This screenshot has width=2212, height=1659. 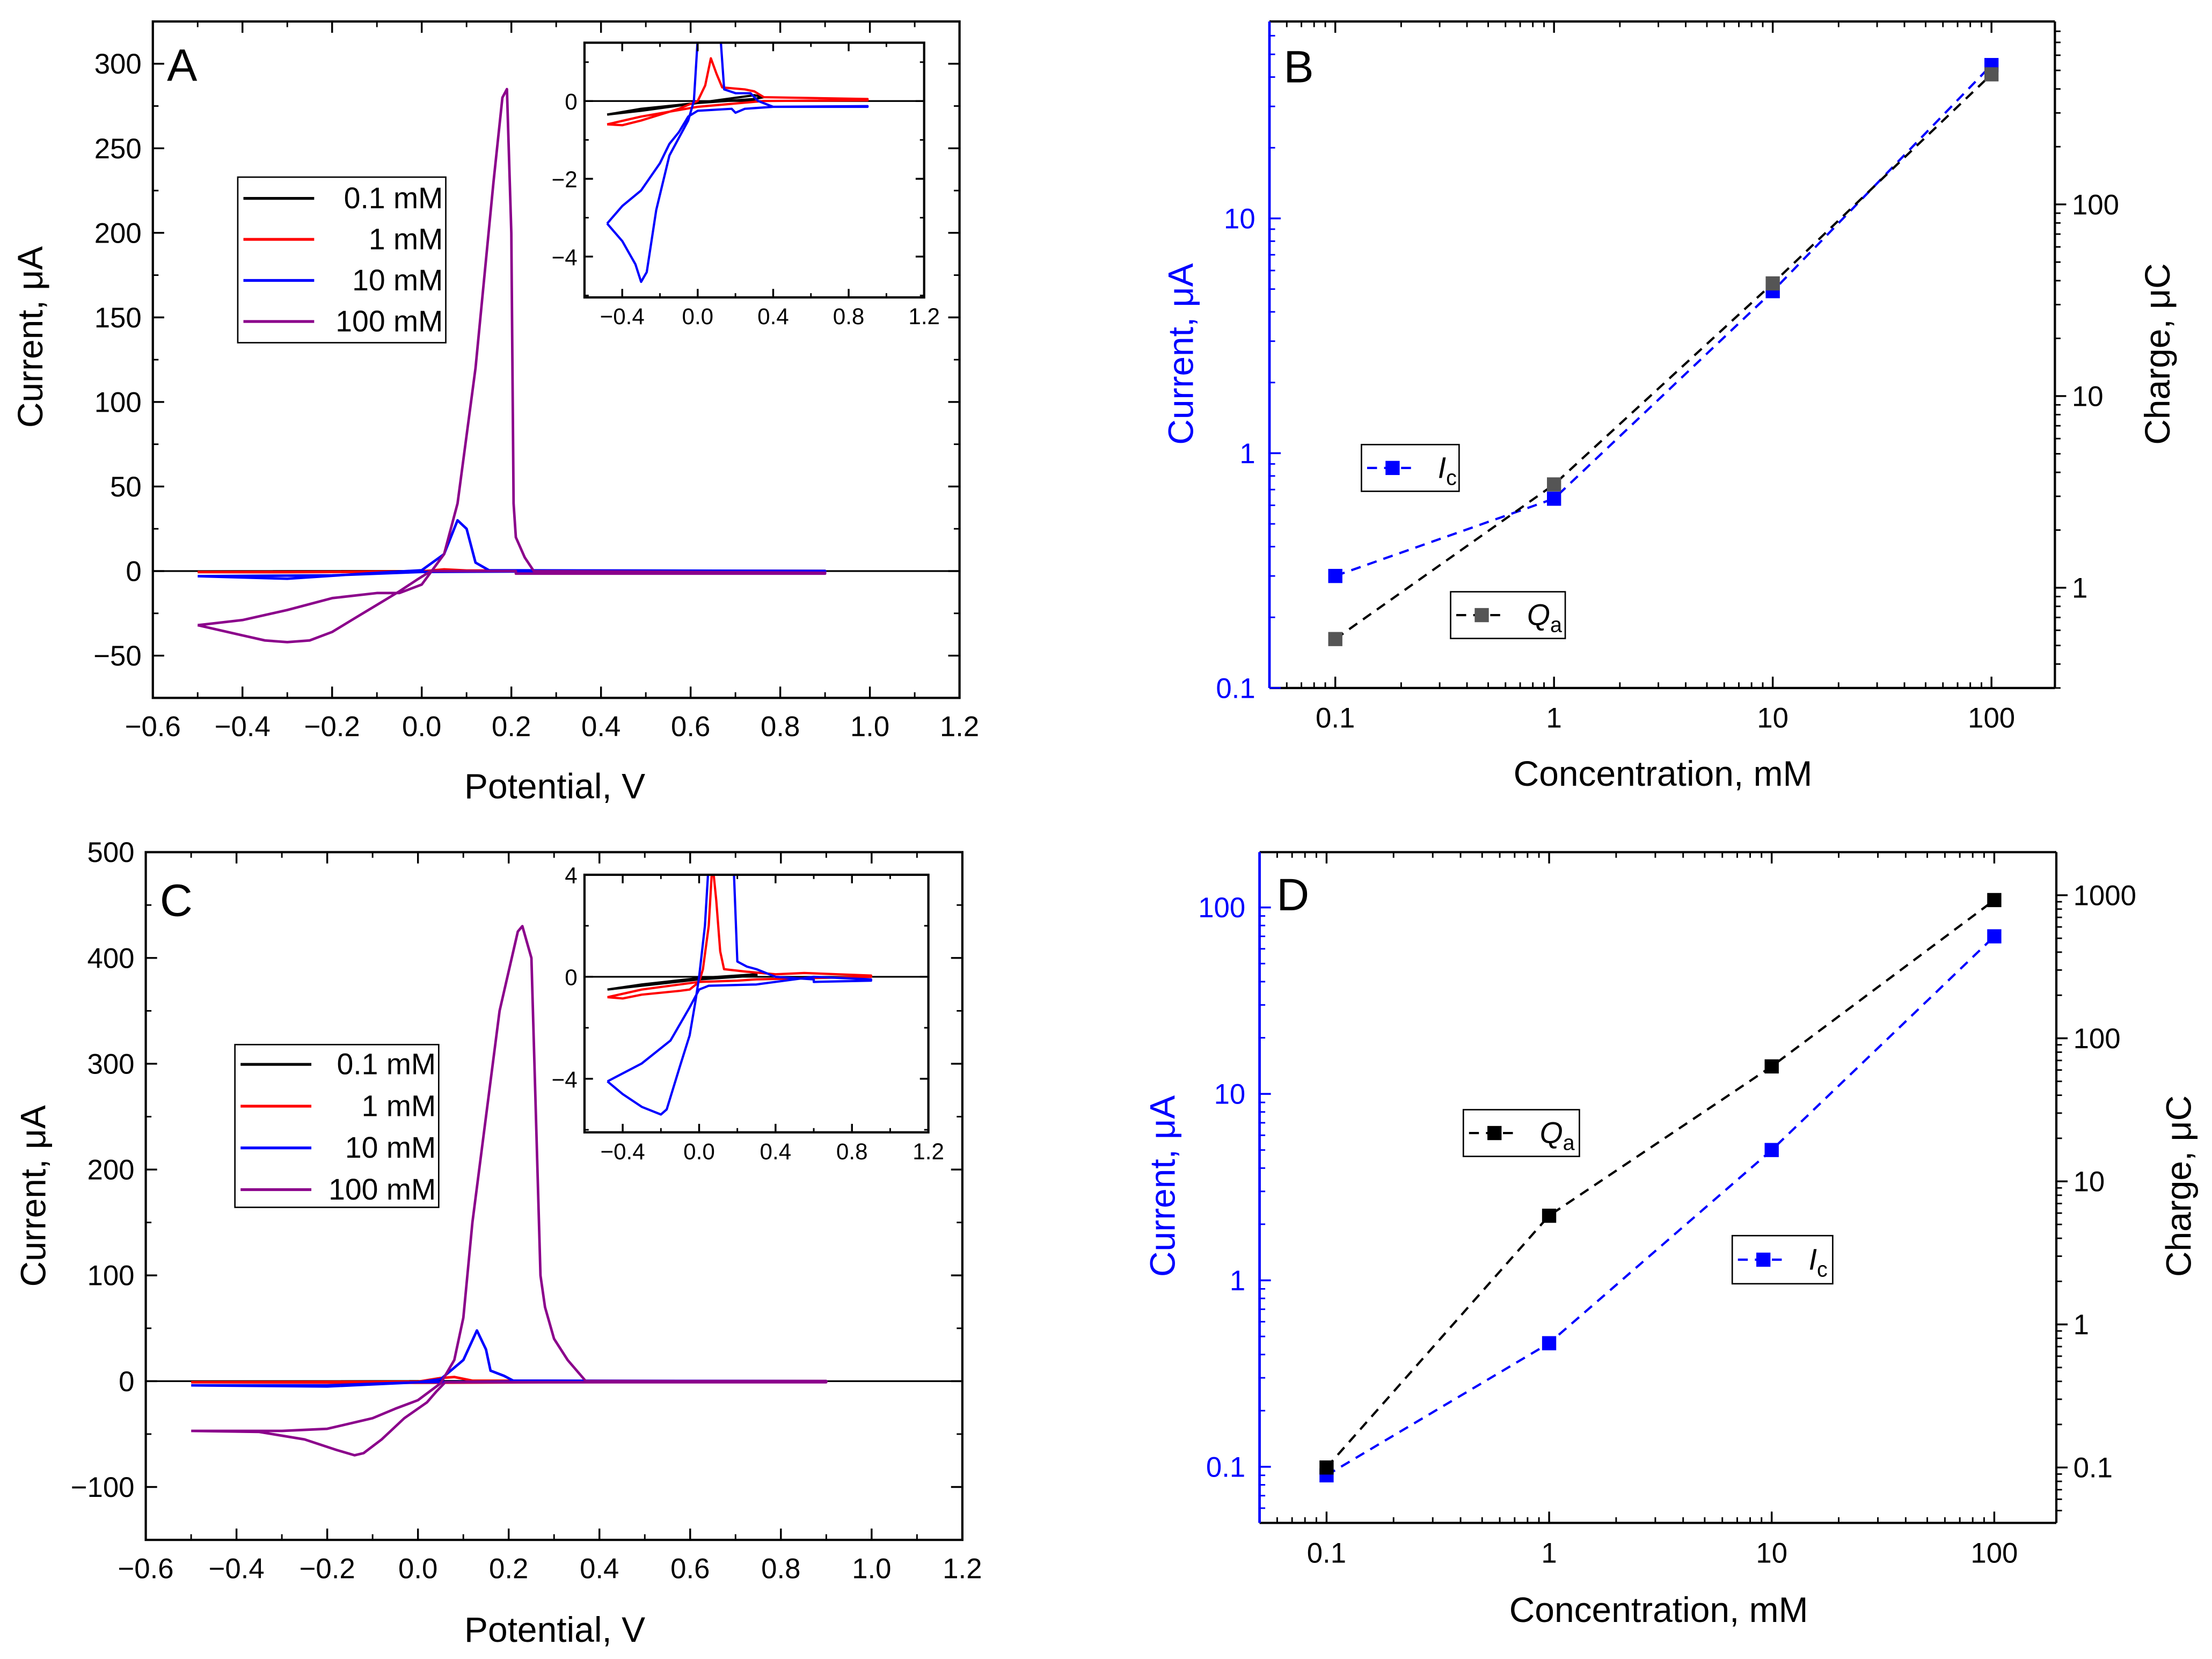 I want to click on y-tick-label: −2, so click(x=565, y=179).